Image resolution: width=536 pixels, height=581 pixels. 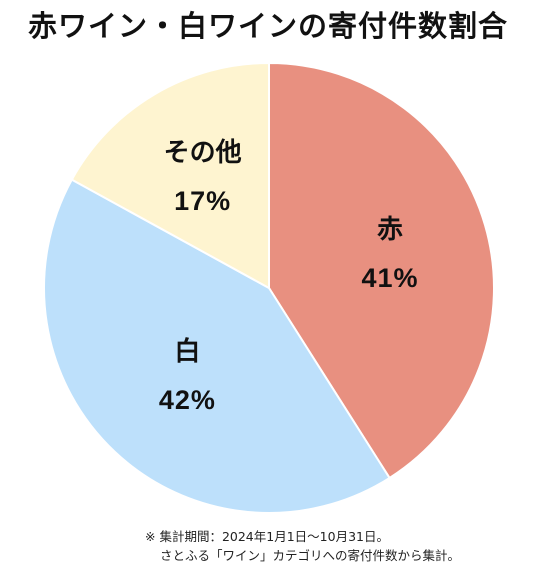 What do you see at coordinates (310, 555) in the screenshot?
I see `footnote-line-2: さとふる「ワイン」カテゴリへの寄付件数から集計。` at bounding box center [310, 555].